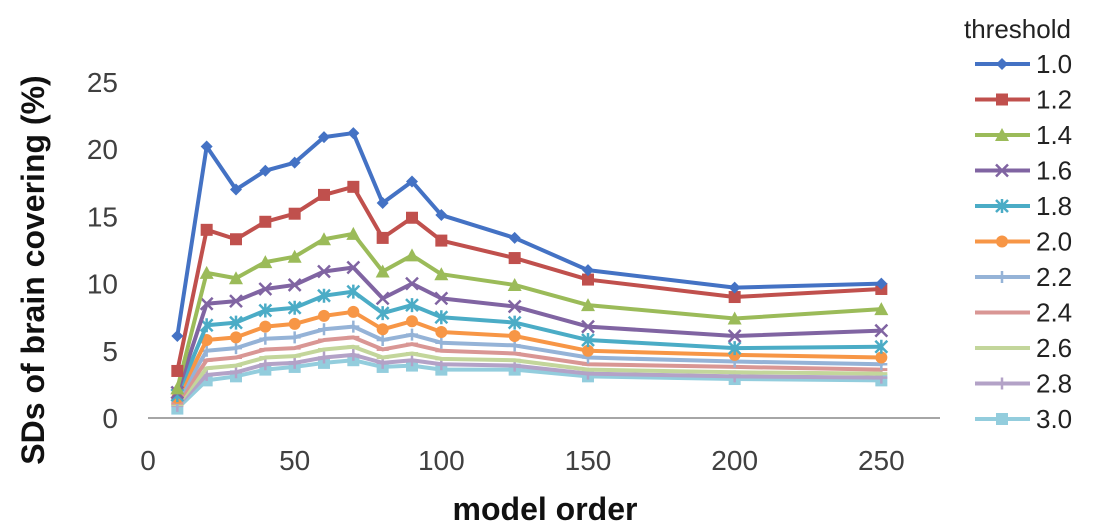  Describe the element at coordinates (1023, 348) in the screenshot. I see `legend-item: 2.6` at that location.